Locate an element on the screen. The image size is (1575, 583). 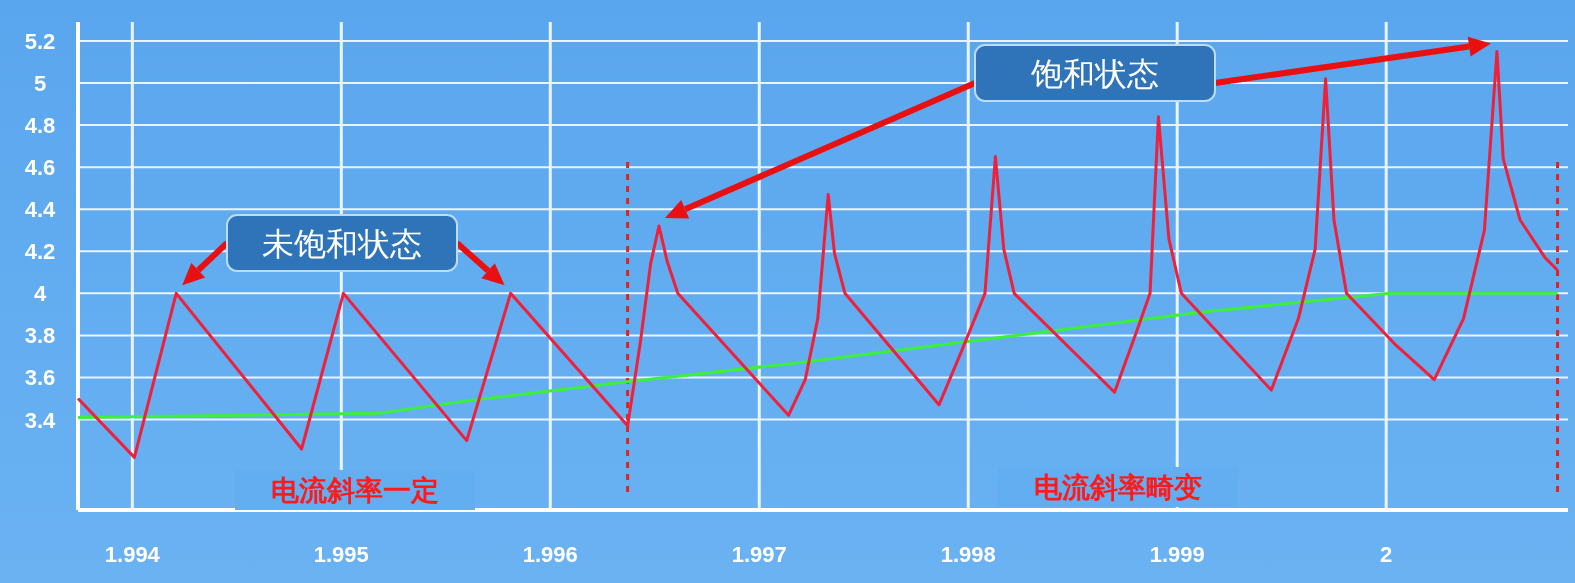
y-tick-label: 4 is located at coordinates (40, 294).